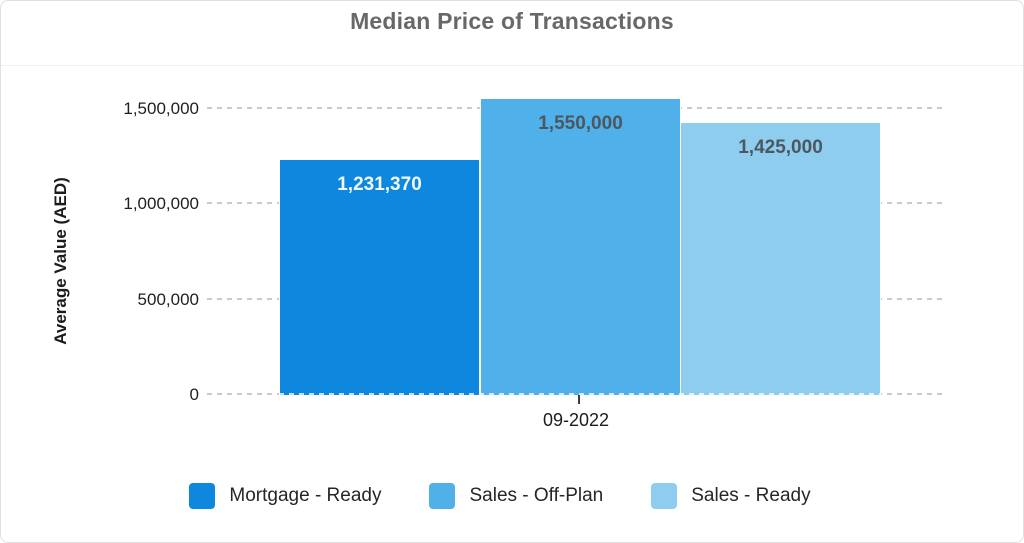  I want to click on y-axis-title: Average Value (AED), so click(60, 261).